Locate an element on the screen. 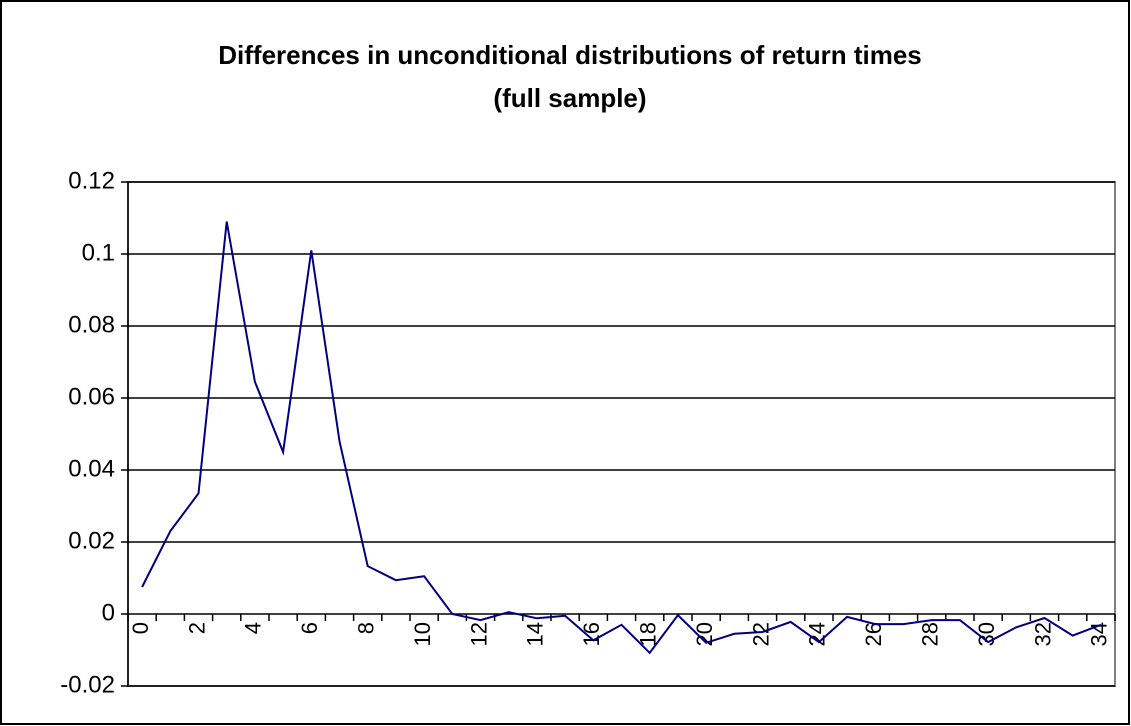  x-tick-label: 22 is located at coordinates (760, 634).